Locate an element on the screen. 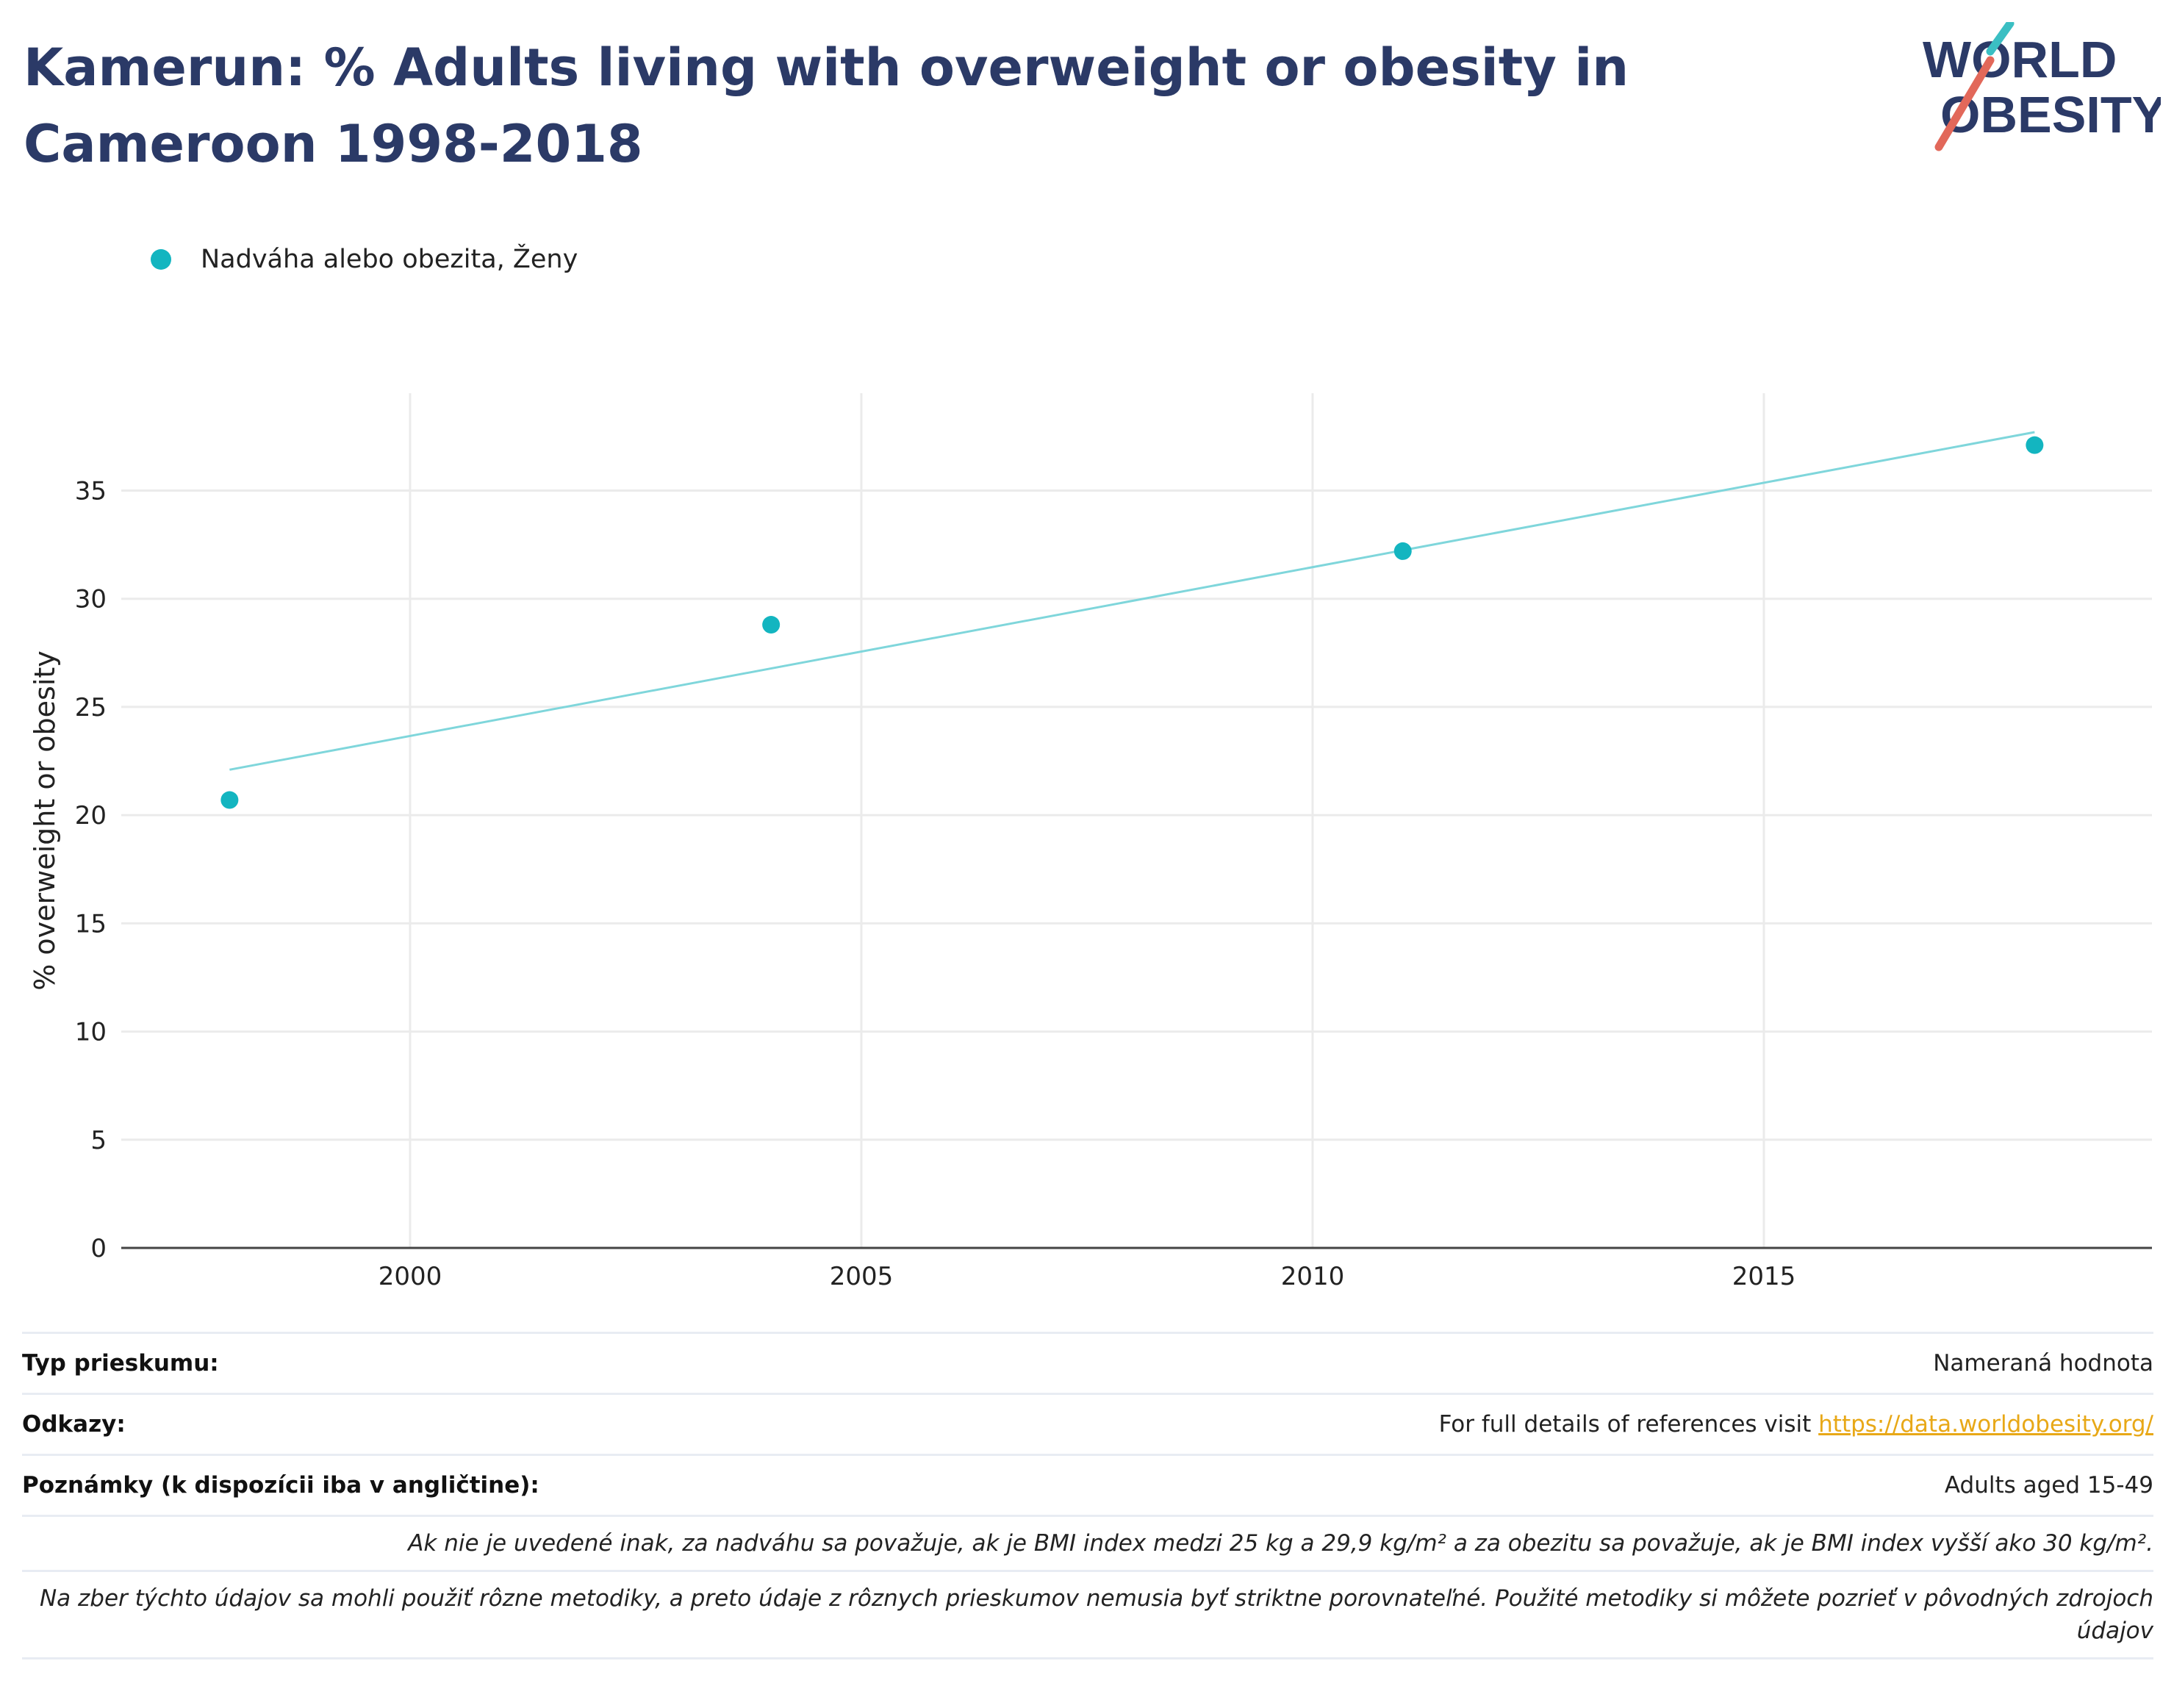 This screenshot has width=2174, height=1708. y-tick-label: 15 is located at coordinates (91, 924).